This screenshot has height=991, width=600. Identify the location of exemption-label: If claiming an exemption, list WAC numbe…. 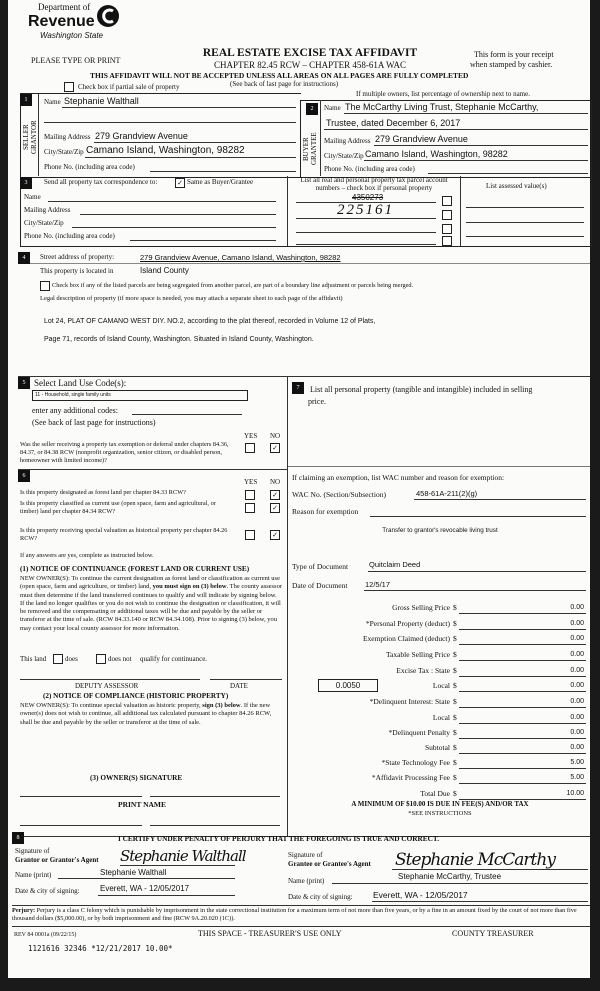
(398, 477).